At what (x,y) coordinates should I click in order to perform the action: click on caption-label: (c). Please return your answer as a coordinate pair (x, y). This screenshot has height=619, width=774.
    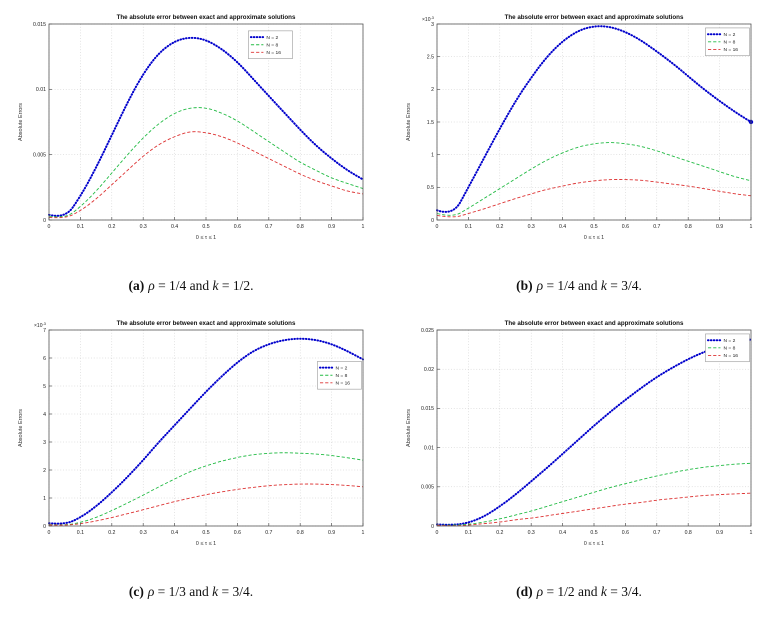
    Looking at the image, I should click on (136, 591).